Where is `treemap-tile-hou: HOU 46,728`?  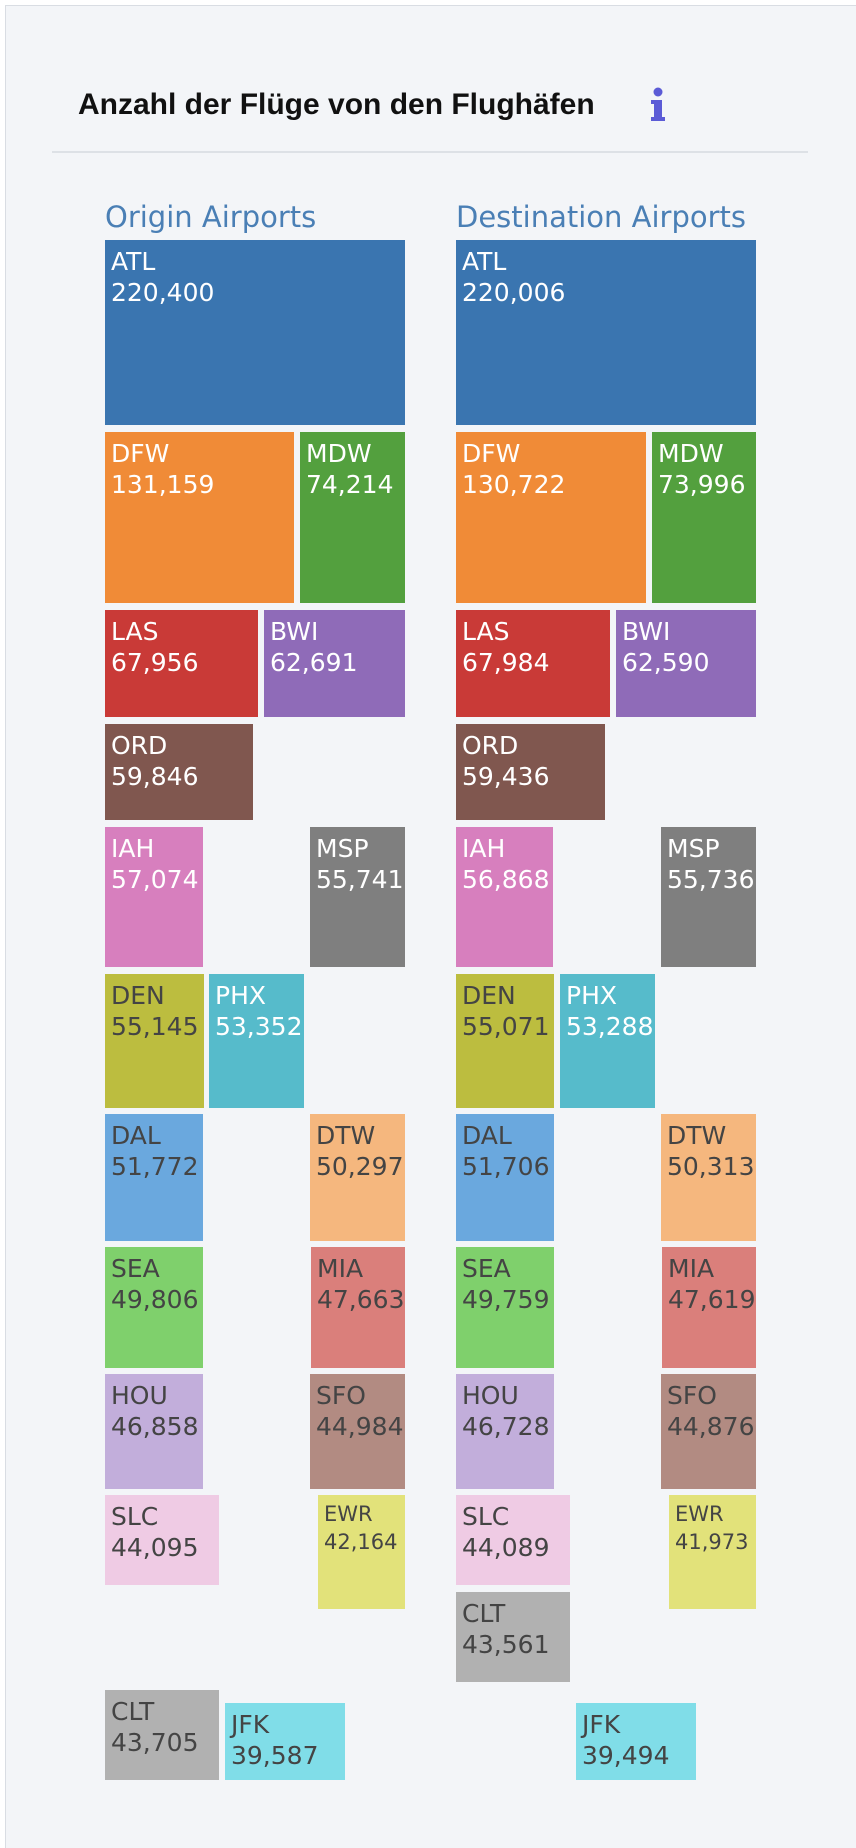
treemap-tile-hou: HOU 46,728 is located at coordinates (505, 1431).